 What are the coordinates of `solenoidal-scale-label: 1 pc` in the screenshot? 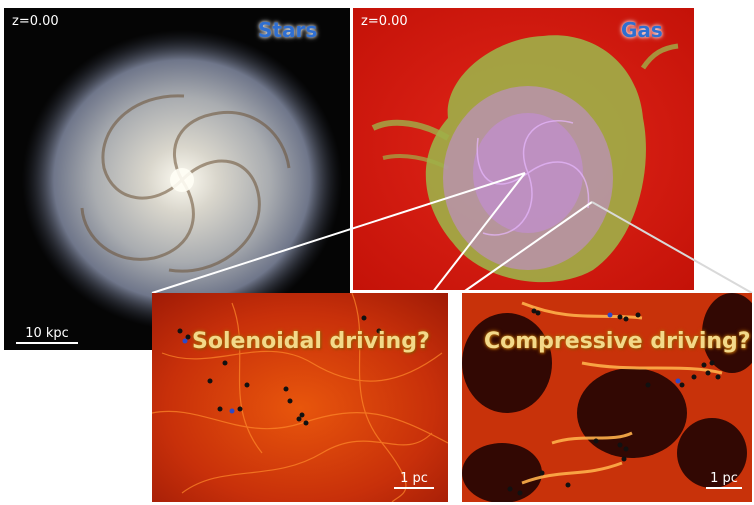 It's located at (414, 478).